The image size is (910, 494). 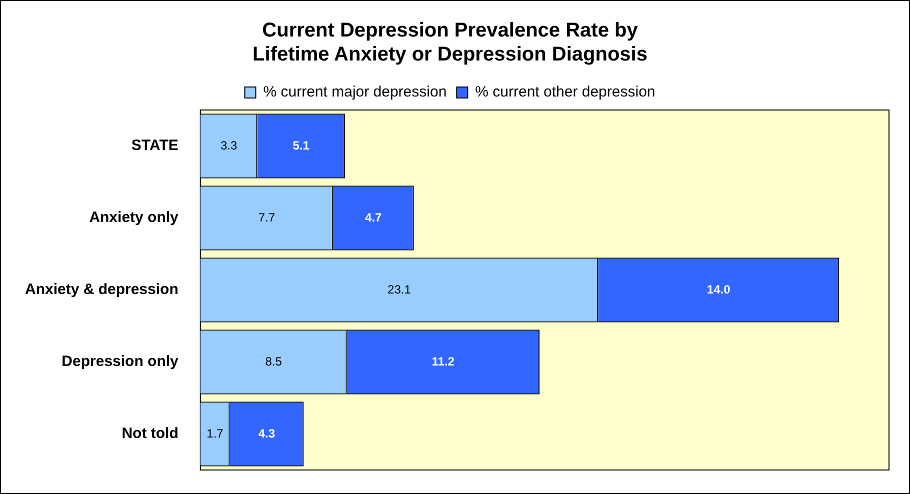 I want to click on y-tick-label: STATE, so click(x=154, y=145).